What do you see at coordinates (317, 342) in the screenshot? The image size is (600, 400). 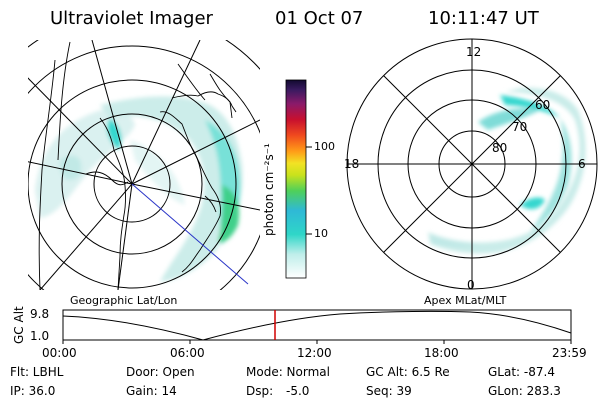 I see `altitude-x-ticks` at bounding box center [317, 342].